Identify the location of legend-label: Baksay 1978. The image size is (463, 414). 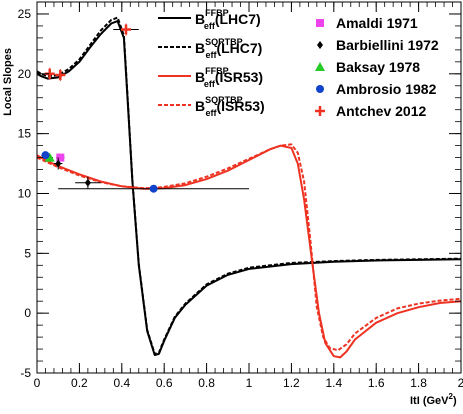
(378, 67).